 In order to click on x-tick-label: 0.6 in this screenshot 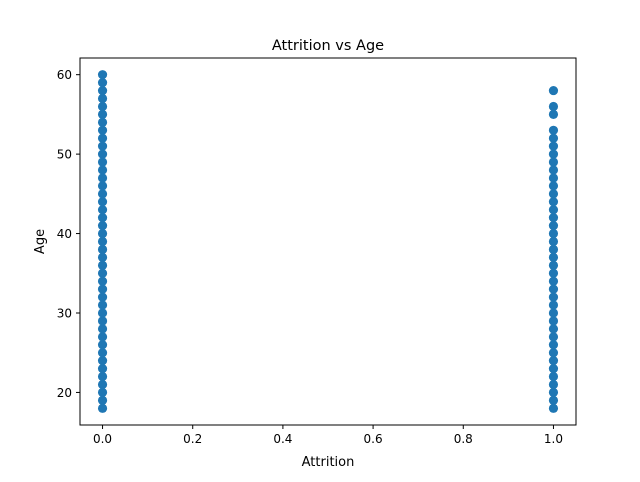, I will do `click(373, 439)`.